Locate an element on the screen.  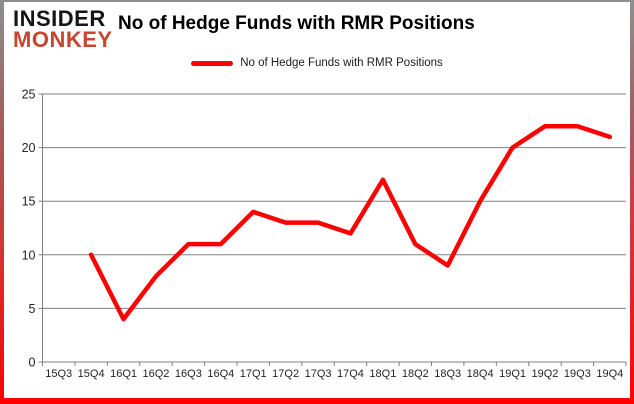
y-tick-label: 20 is located at coordinates (29, 148).